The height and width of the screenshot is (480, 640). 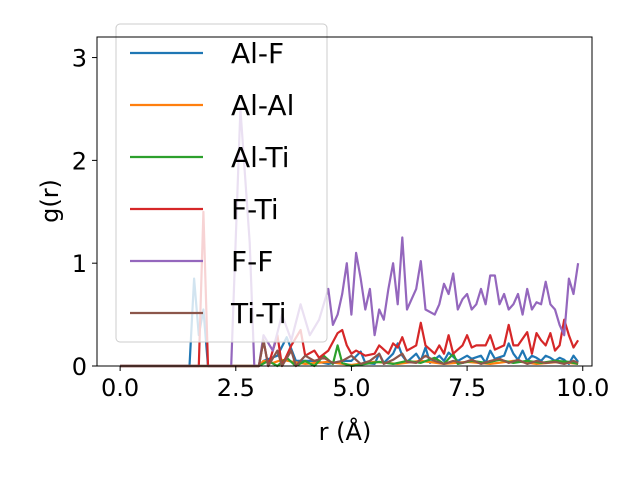 I want to click on legend-label-ti-ti: Ti-Ti, so click(x=258, y=313).